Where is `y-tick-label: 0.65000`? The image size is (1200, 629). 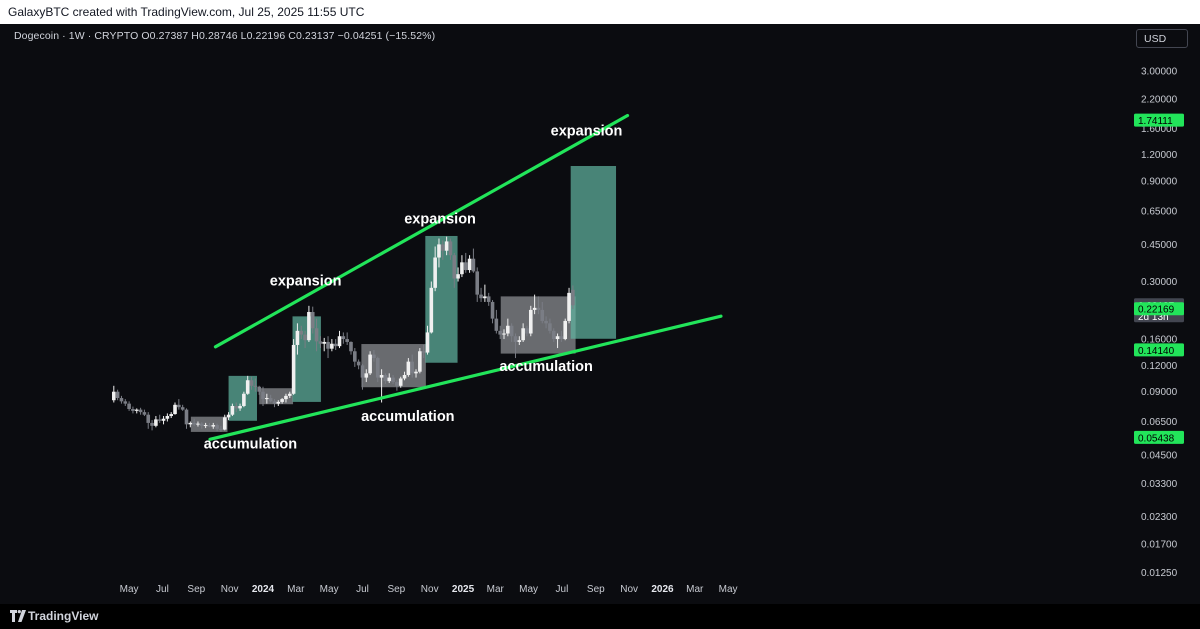 y-tick-label: 0.65000 is located at coordinates (1159, 211).